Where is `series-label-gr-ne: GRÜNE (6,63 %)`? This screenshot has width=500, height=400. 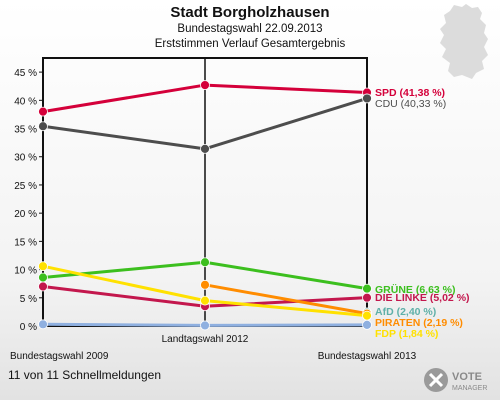
series-label-gr-ne: GRÜNE (6,63 %) is located at coordinates (415, 289).